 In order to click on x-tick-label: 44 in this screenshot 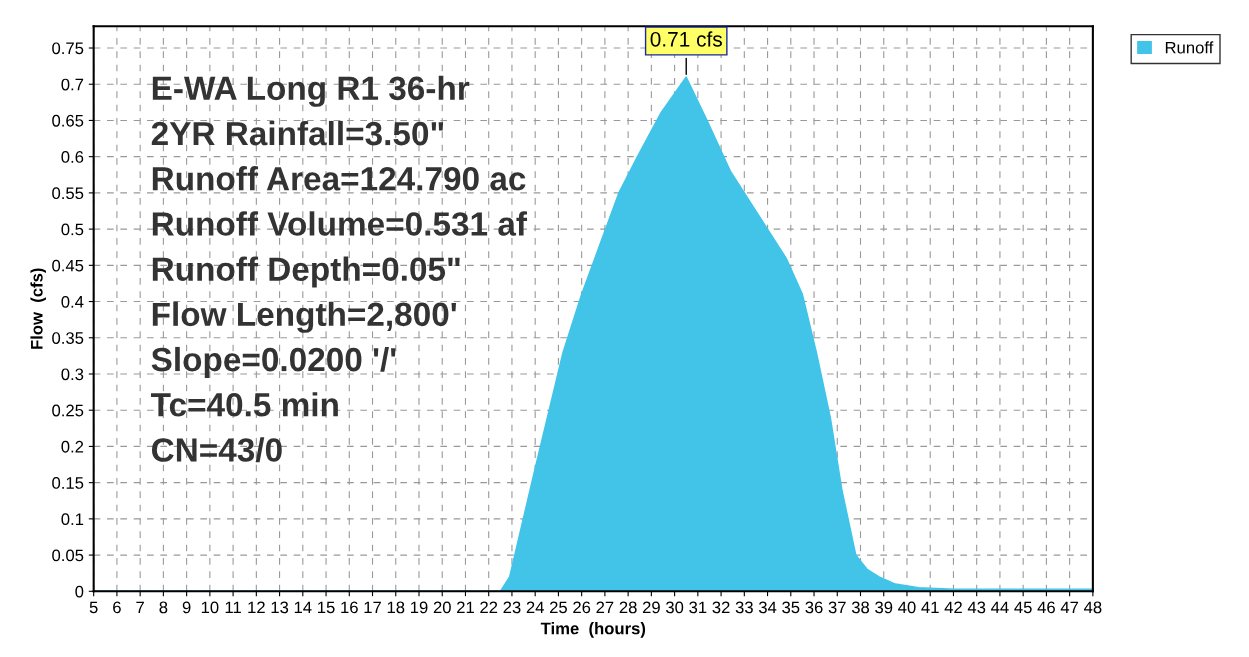, I will do `click(1000, 607)`.